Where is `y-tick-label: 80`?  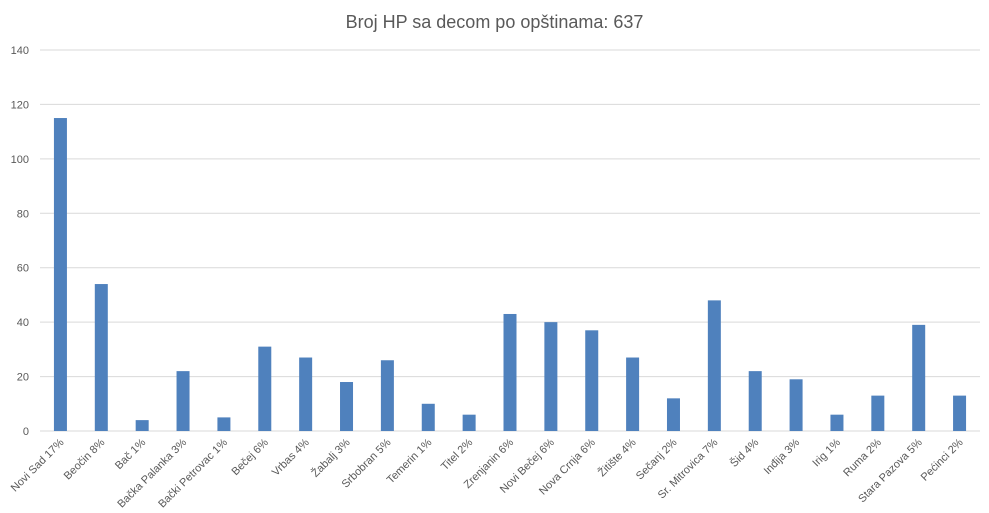
y-tick-label: 80 is located at coordinates (23, 214).